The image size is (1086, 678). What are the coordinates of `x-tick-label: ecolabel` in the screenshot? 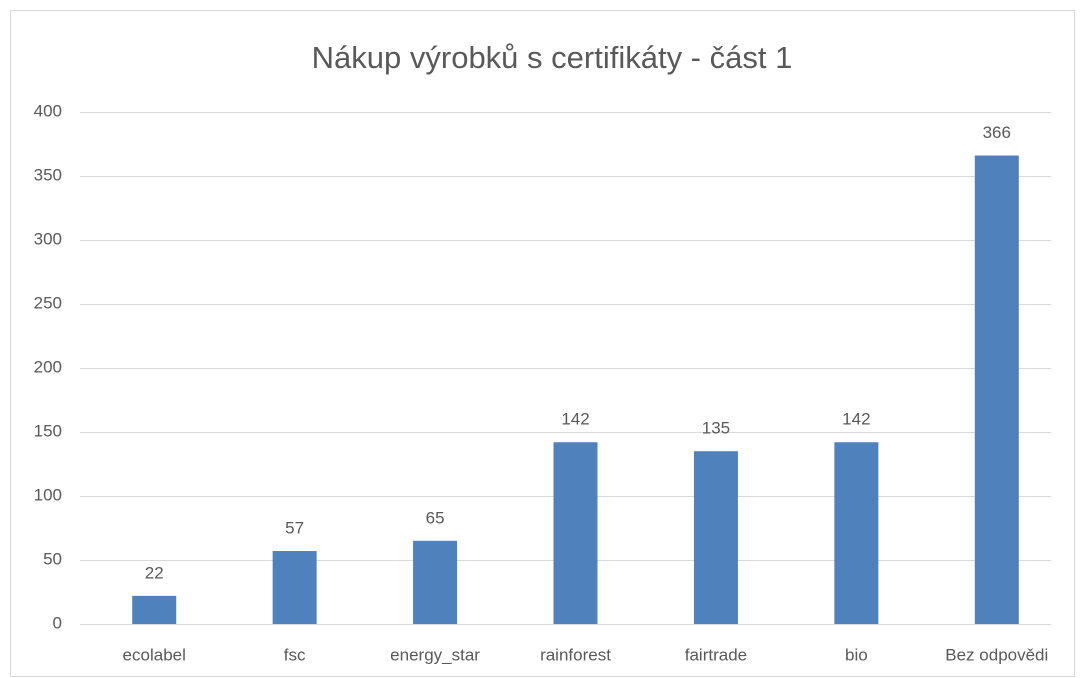 It's located at (154, 654).